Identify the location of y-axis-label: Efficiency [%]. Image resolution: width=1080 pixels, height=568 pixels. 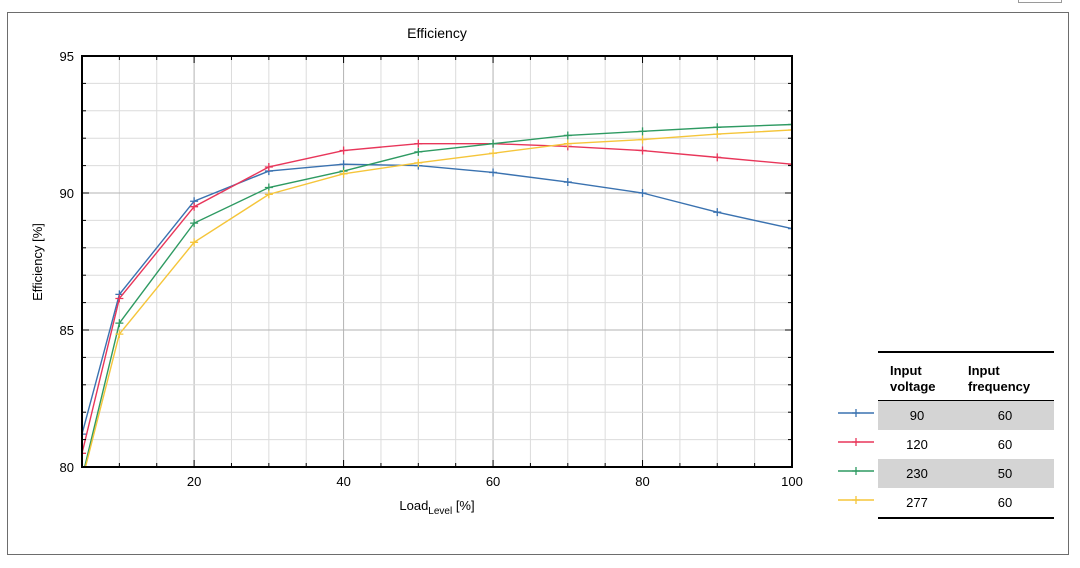
(37, 262).